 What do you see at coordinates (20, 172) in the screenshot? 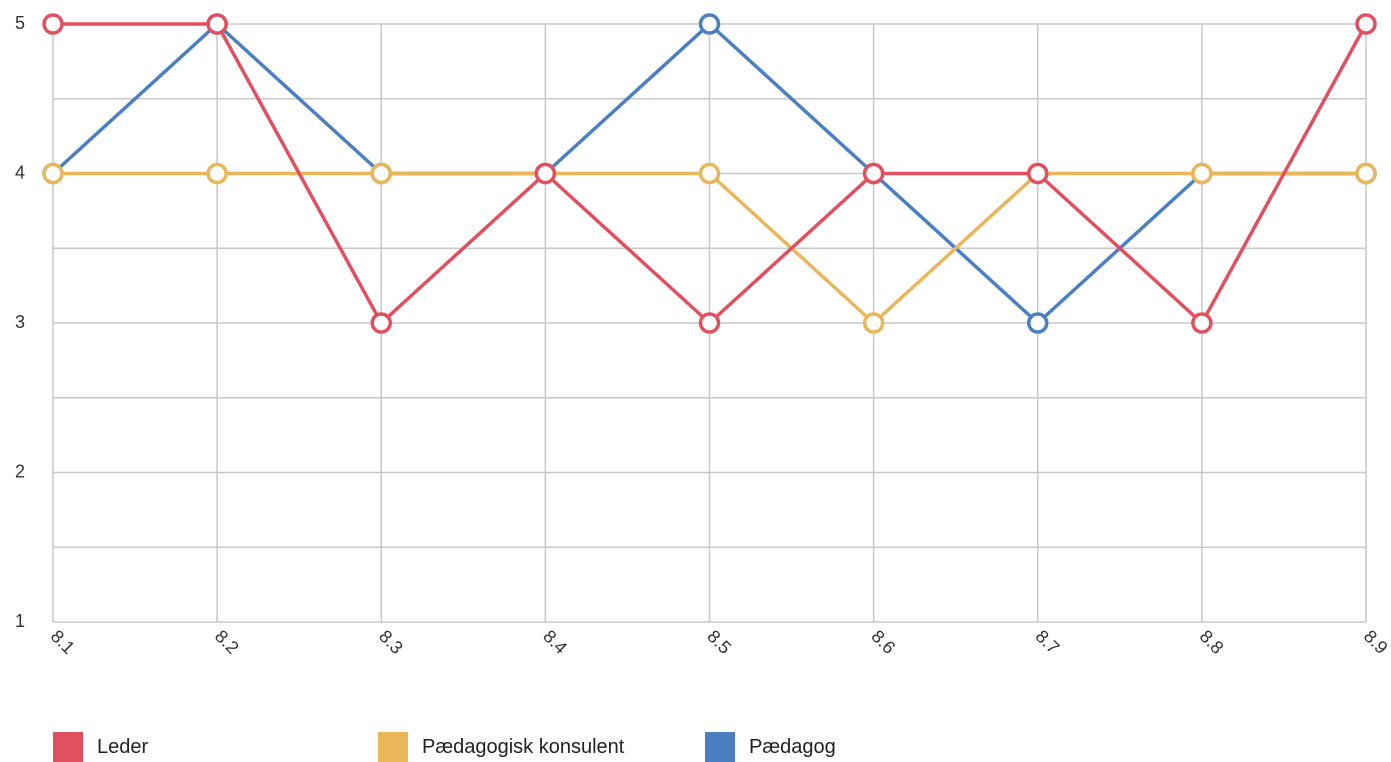
I see `y-tick-label: 4` at bounding box center [20, 172].